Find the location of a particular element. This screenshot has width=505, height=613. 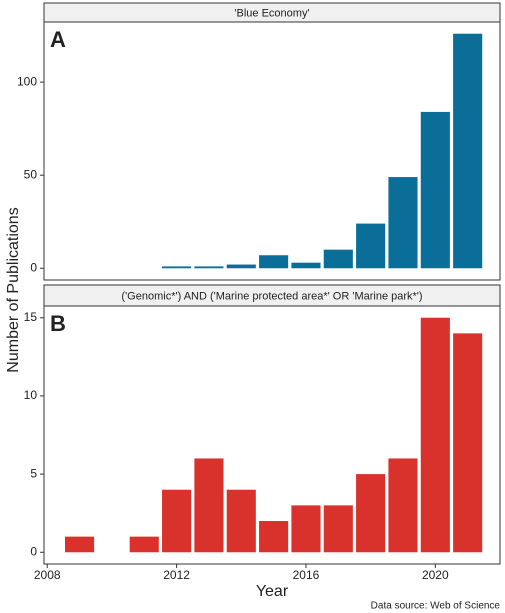

y-tick-label: 10 is located at coordinates (31, 395).